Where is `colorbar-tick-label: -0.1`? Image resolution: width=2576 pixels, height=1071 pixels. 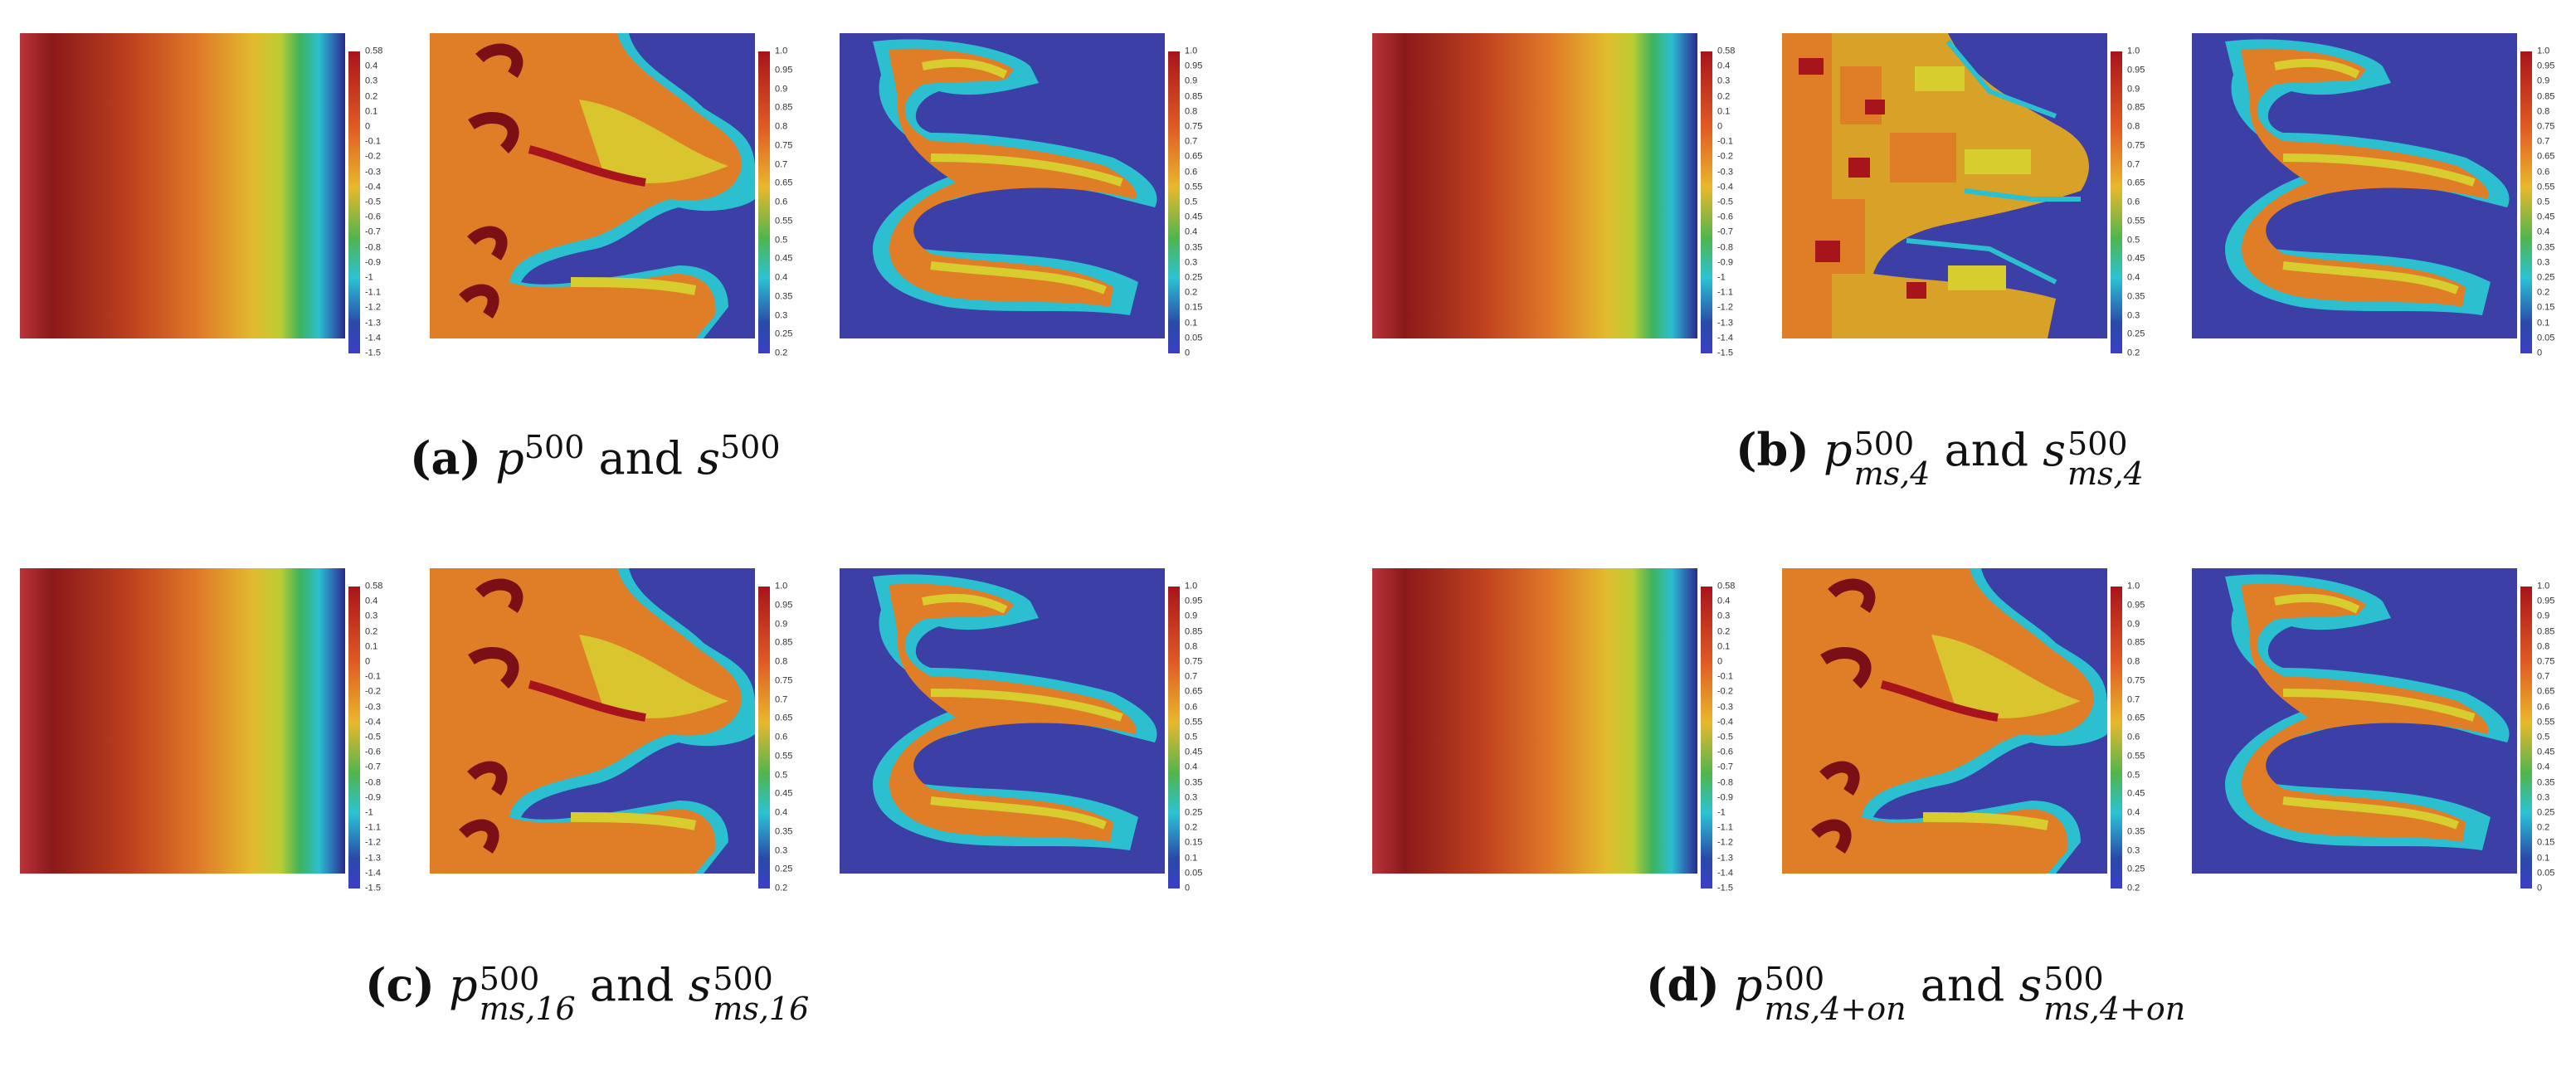
colorbar-tick-label: -0.1 is located at coordinates (373, 676).